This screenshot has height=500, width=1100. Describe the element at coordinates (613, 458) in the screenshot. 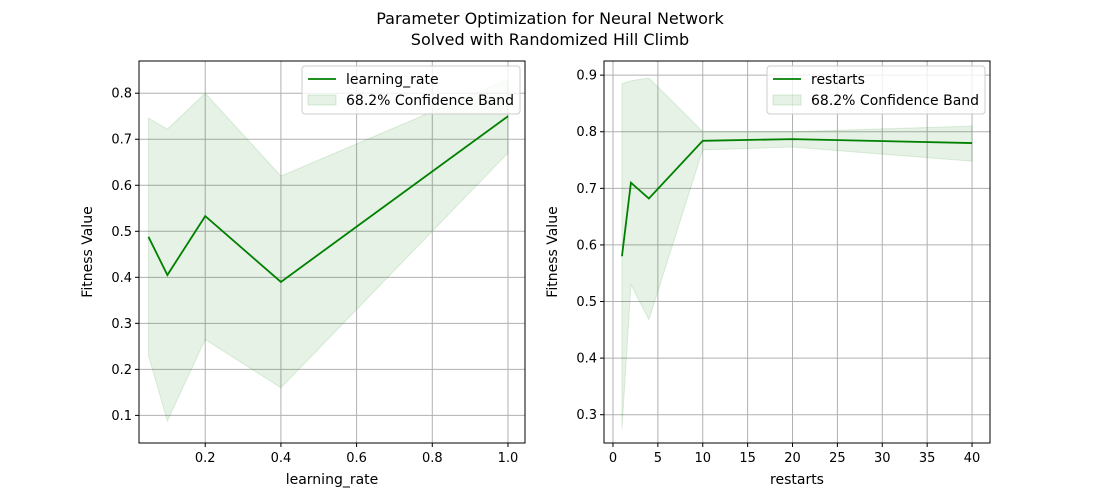

I see `x-tick-label: 0` at that location.